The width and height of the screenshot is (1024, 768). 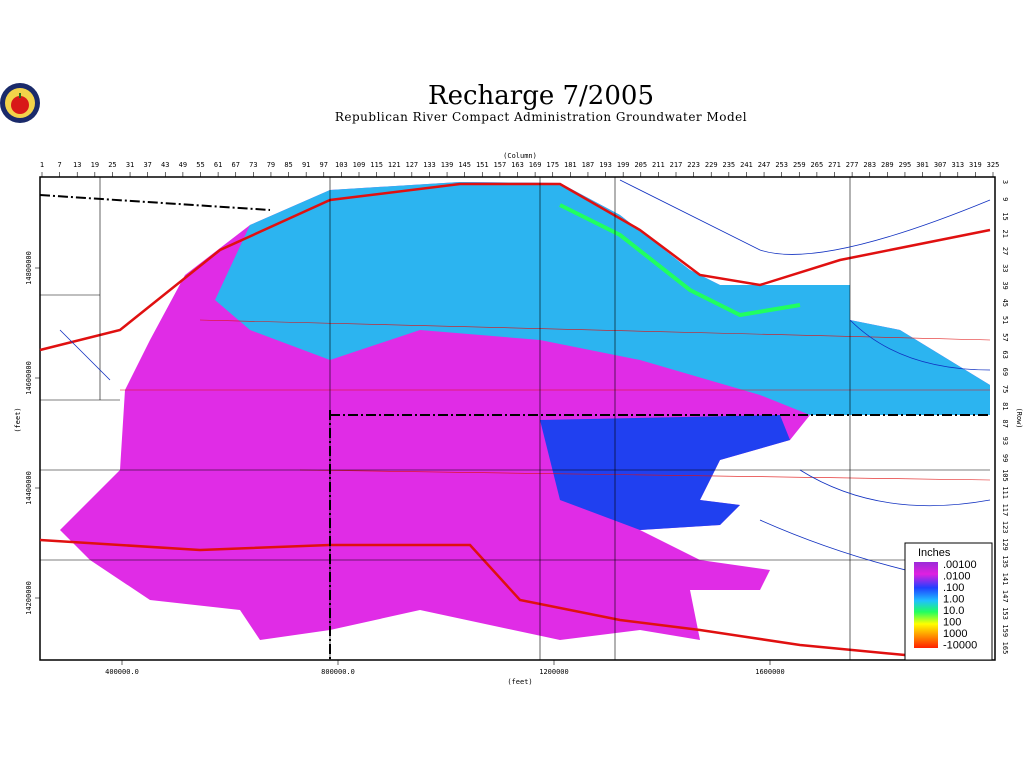 What do you see at coordinates (42, 165) in the screenshot?
I see `column-tick: 1` at bounding box center [42, 165].